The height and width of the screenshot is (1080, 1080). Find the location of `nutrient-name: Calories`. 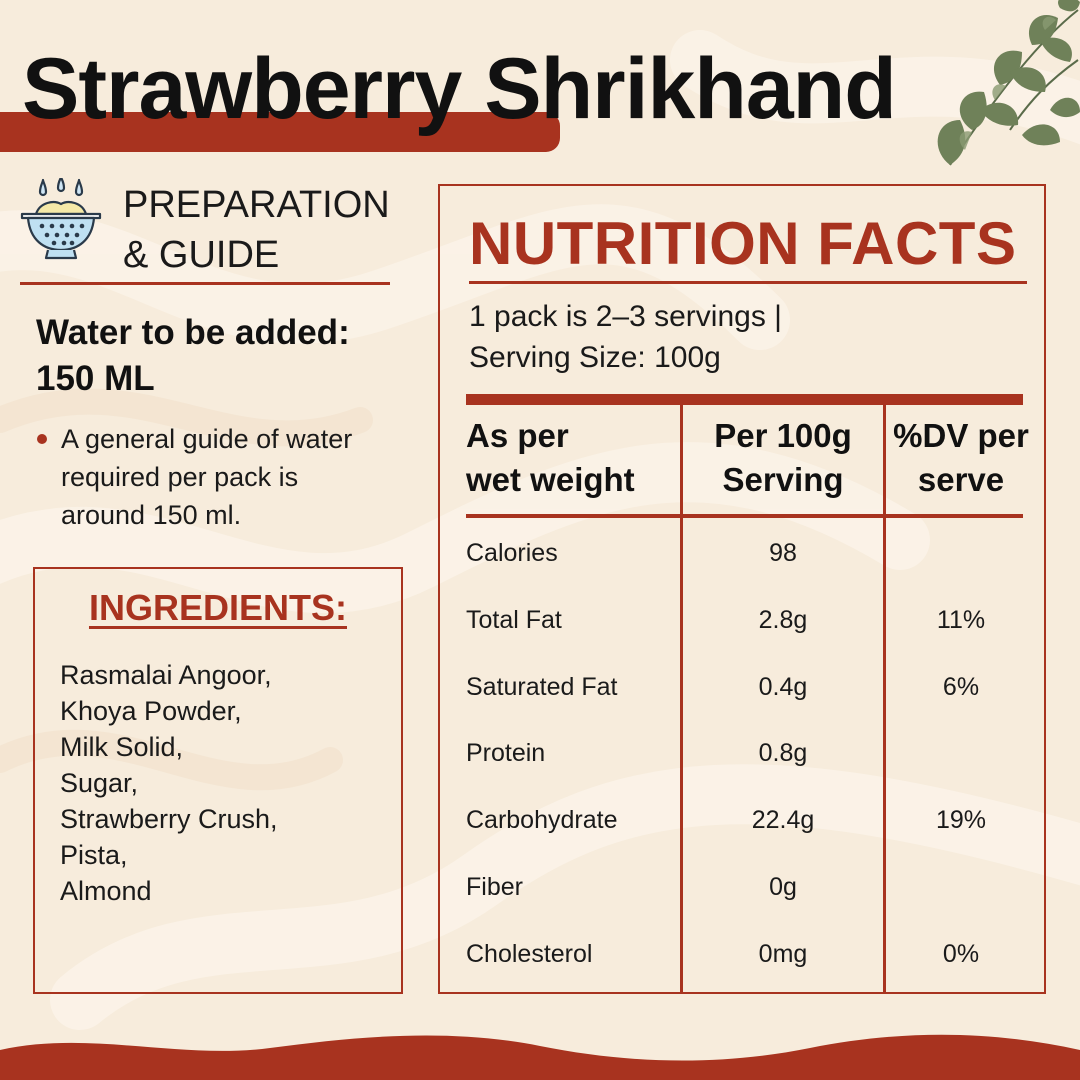

nutrient-name: Calories is located at coordinates (512, 553).